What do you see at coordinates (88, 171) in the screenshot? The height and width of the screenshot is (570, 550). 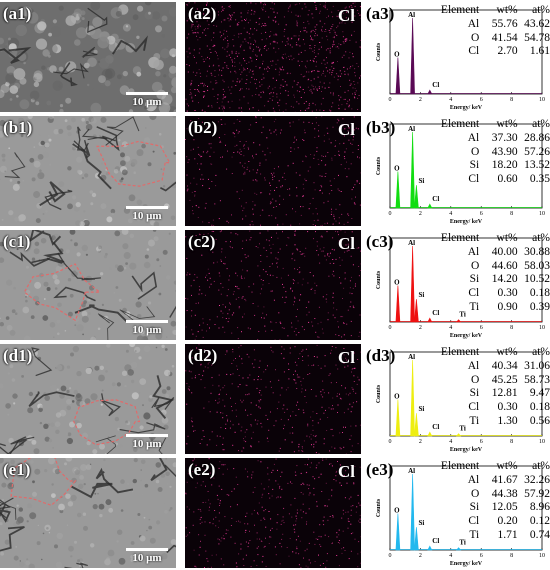 I see `sem-micrograph: (b1) 10 μm` at bounding box center [88, 171].